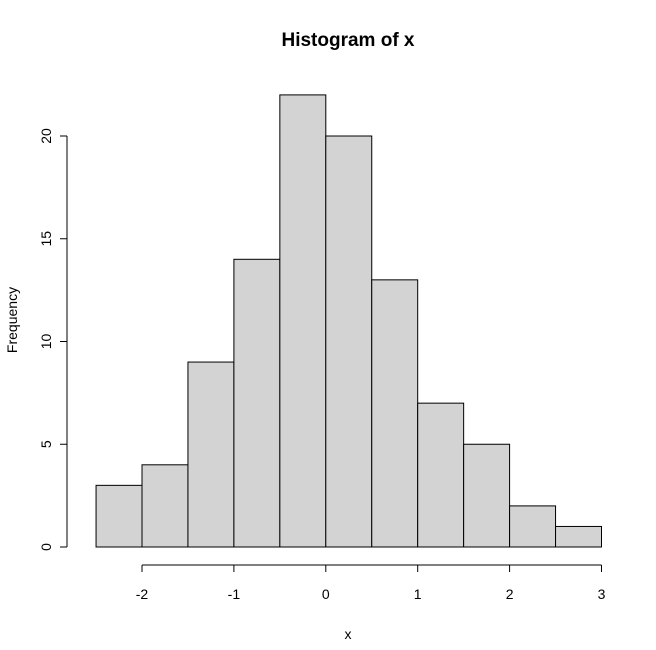 This screenshot has height=650, width=656. What do you see at coordinates (46, 239) in the screenshot?
I see `y-tick-label: 15` at bounding box center [46, 239].